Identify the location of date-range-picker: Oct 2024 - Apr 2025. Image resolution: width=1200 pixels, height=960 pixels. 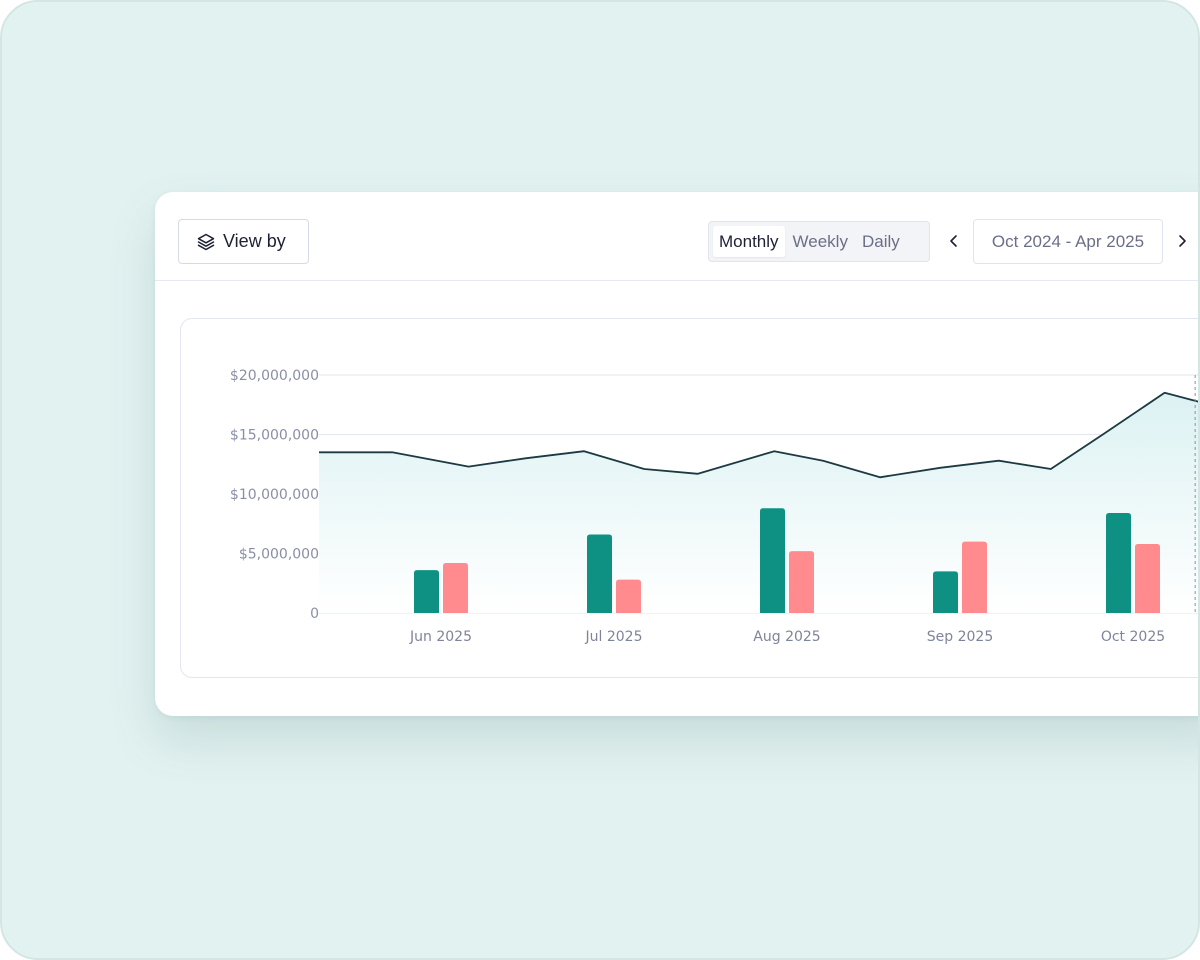
(1068, 241).